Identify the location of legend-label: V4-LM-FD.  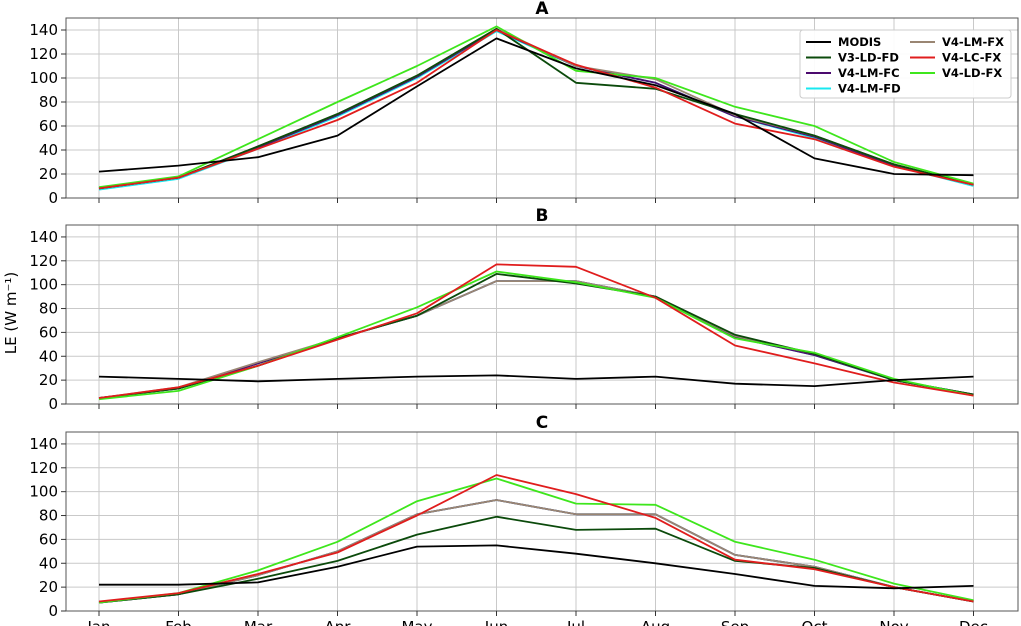
(869, 89).